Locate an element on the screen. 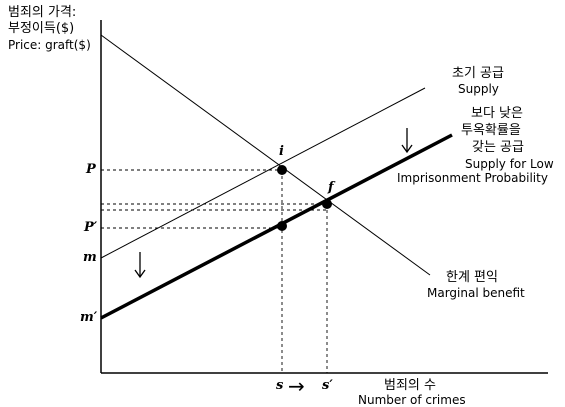 Image resolution: width=565 pixels, height=407 pixels. low-supply-label-ko-line3: 갖는 공급 is located at coordinates (498, 147).